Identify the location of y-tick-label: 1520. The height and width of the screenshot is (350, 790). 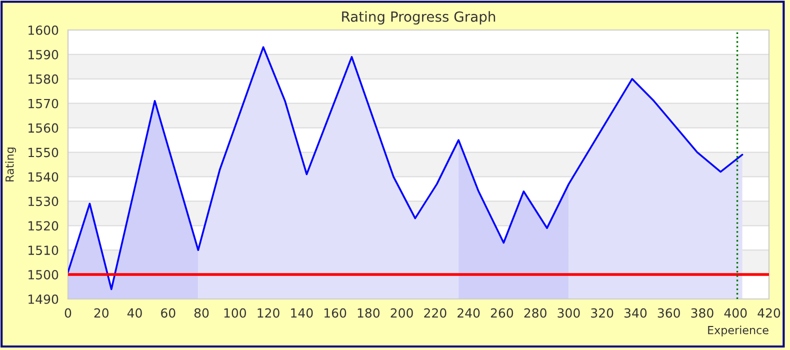
(43, 226).